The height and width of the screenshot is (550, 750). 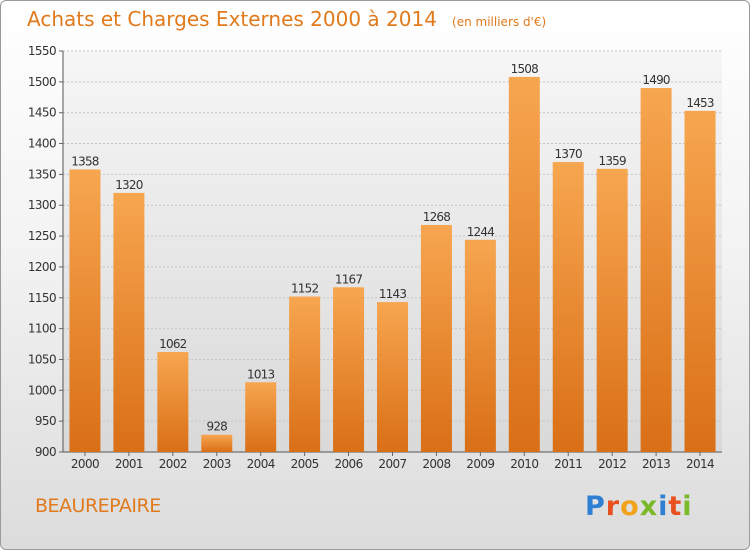 What do you see at coordinates (348, 464) in the screenshot?
I see `x-tick-label: 2006` at bounding box center [348, 464].